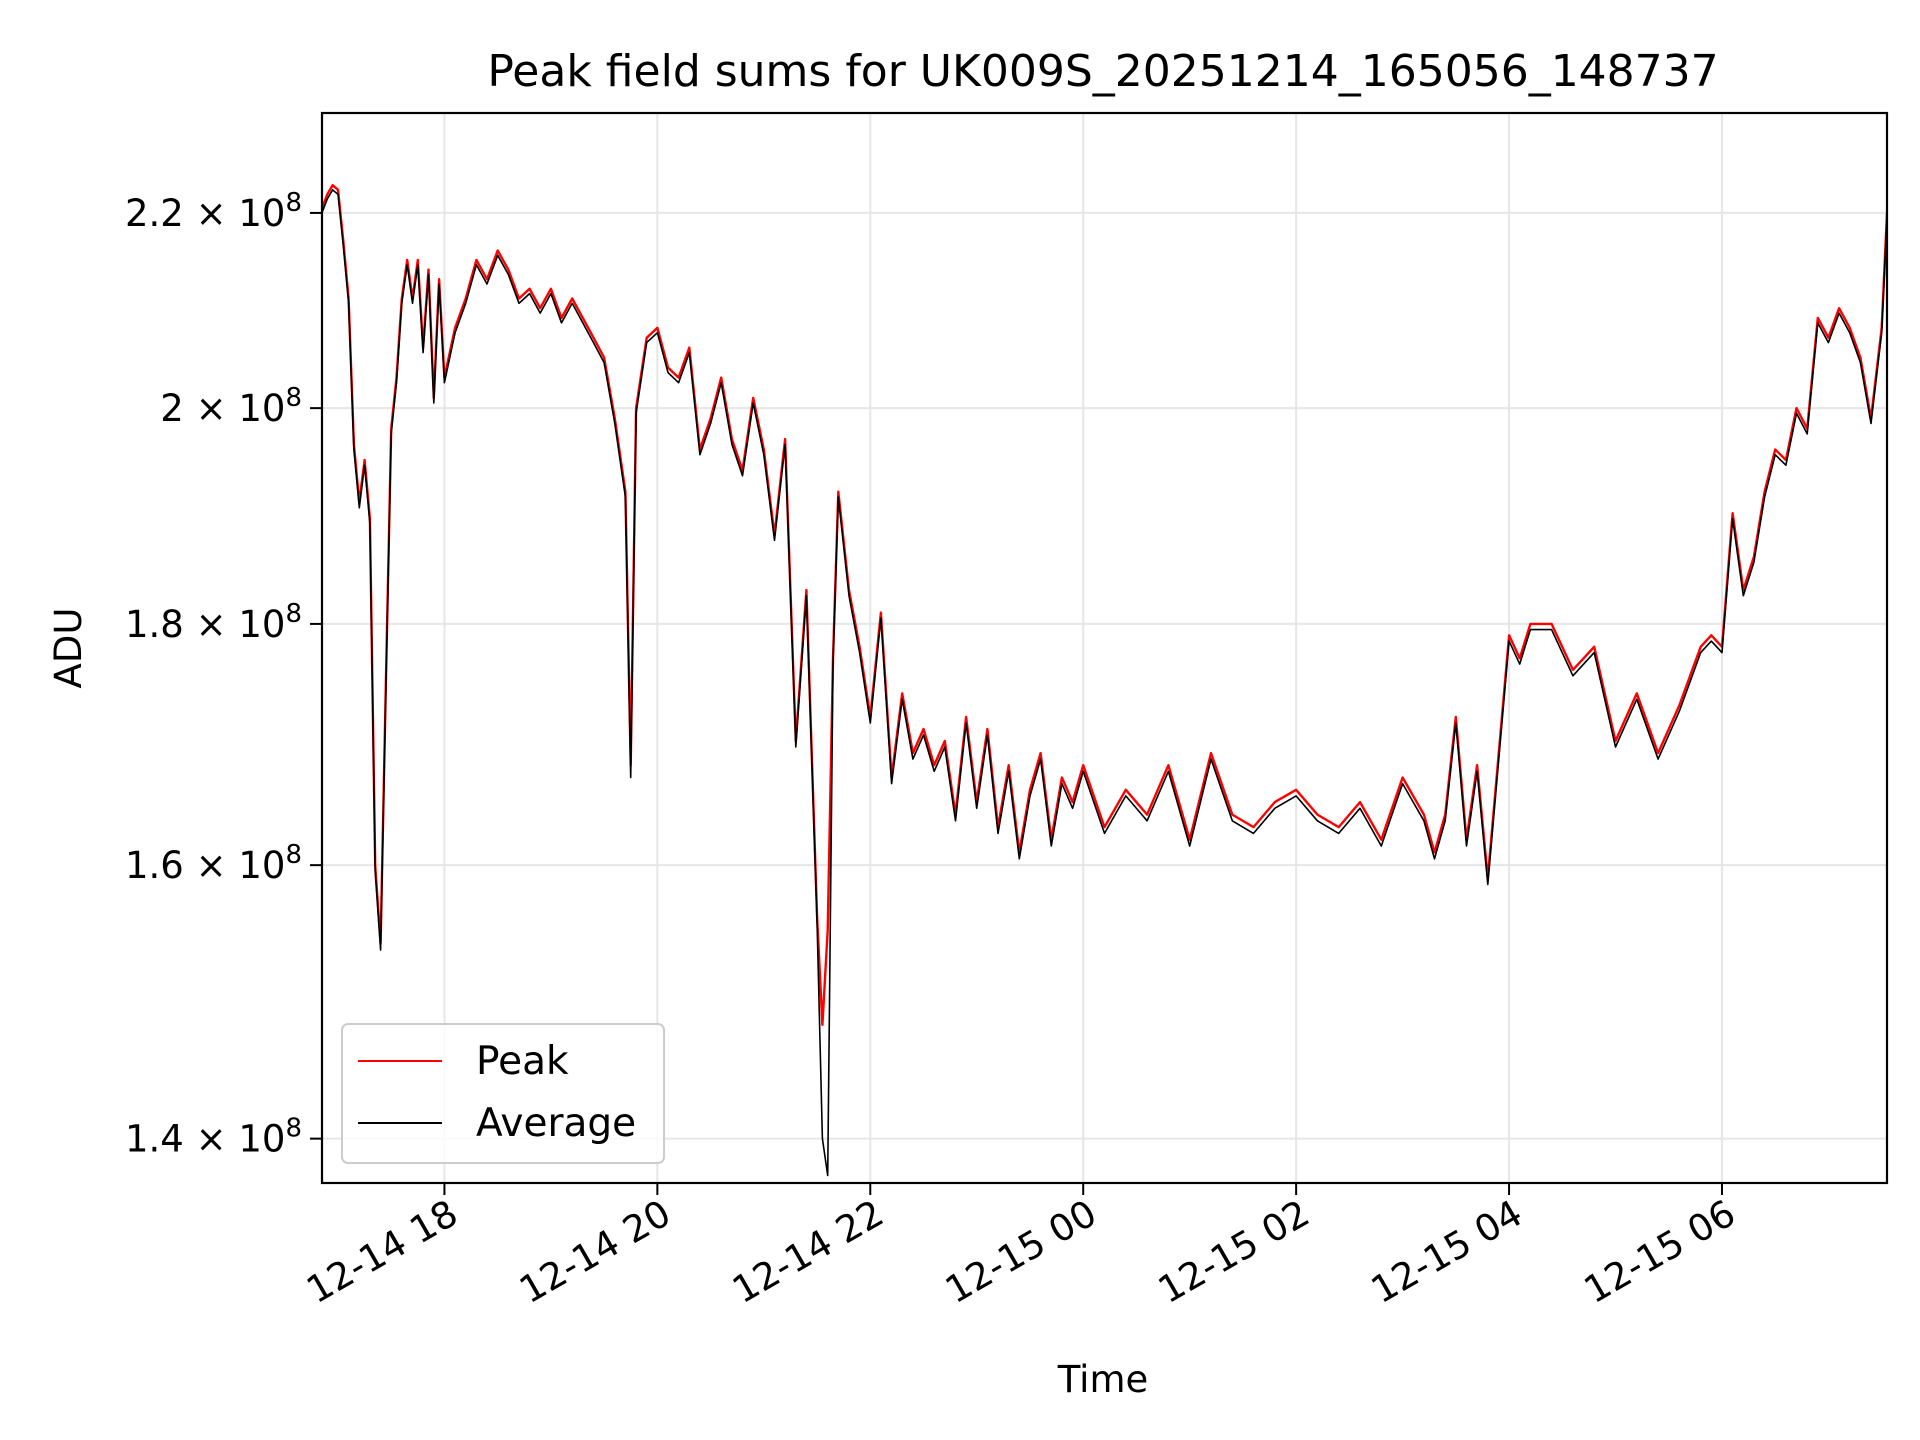  I want to click on x-axis-label: Time, so click(1103, 1379).